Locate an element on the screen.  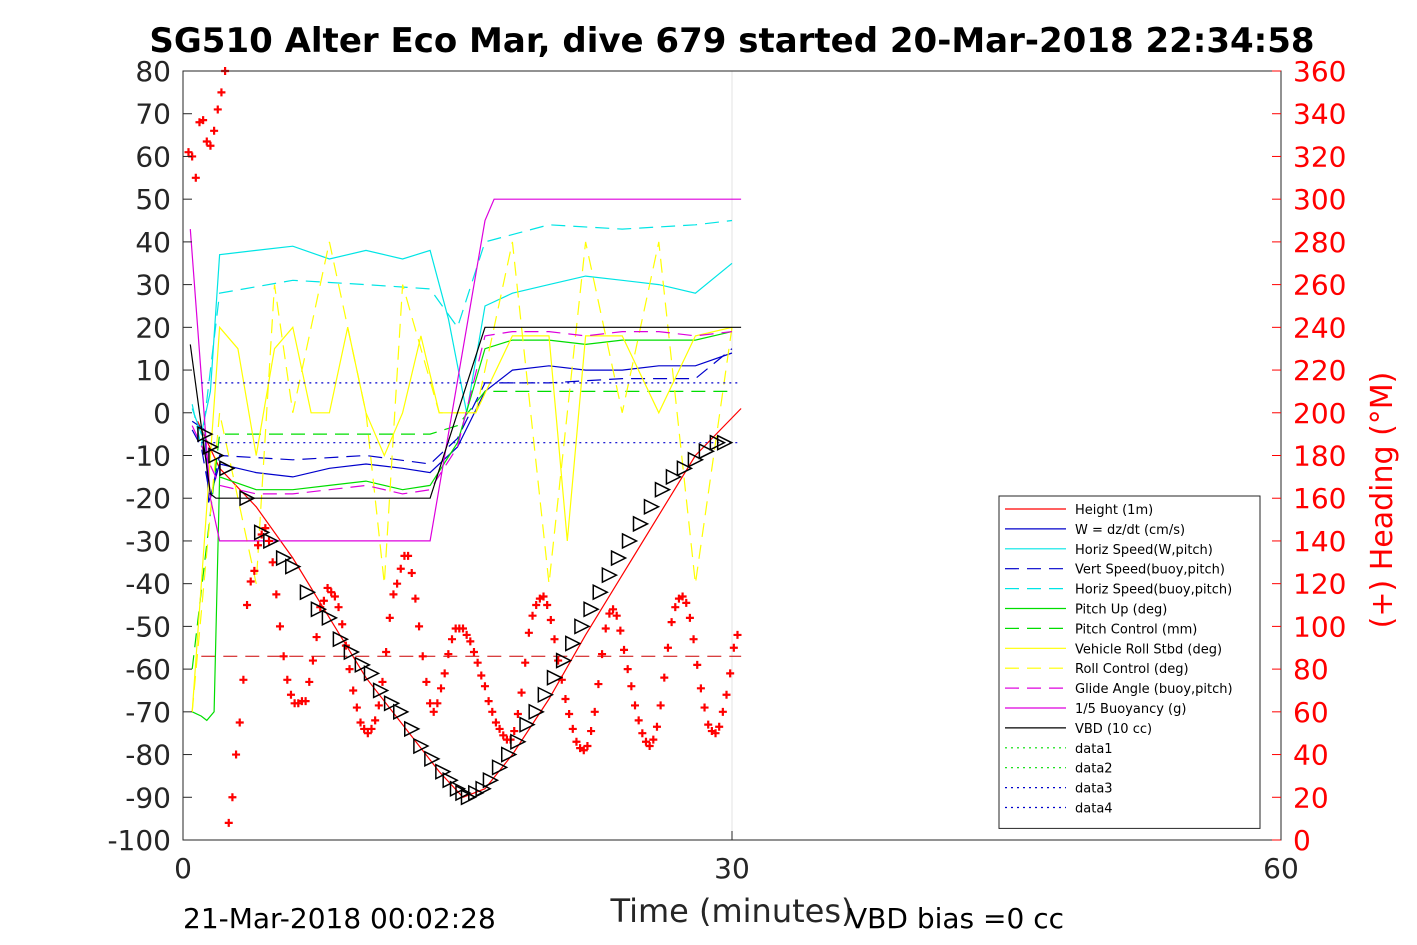
left-tick-label: -60 is located at coordinates (148, 669).